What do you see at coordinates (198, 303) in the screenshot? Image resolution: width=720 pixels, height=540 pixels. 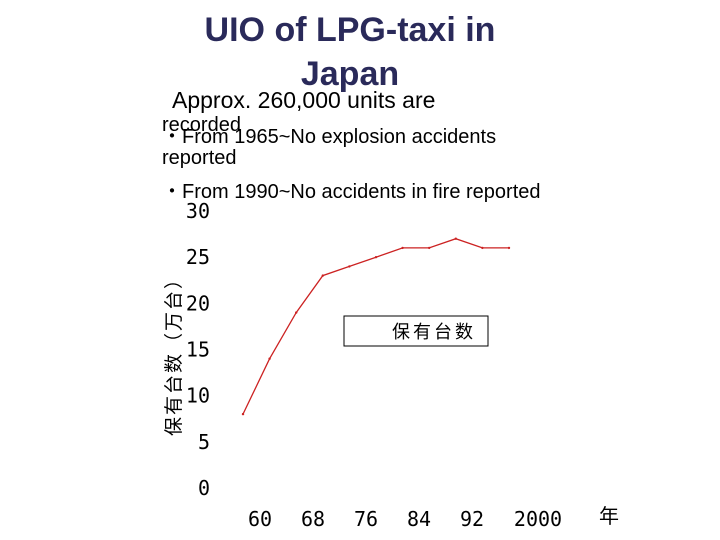 I see `y-tick-label: 20` at bounding box center [198, 303].